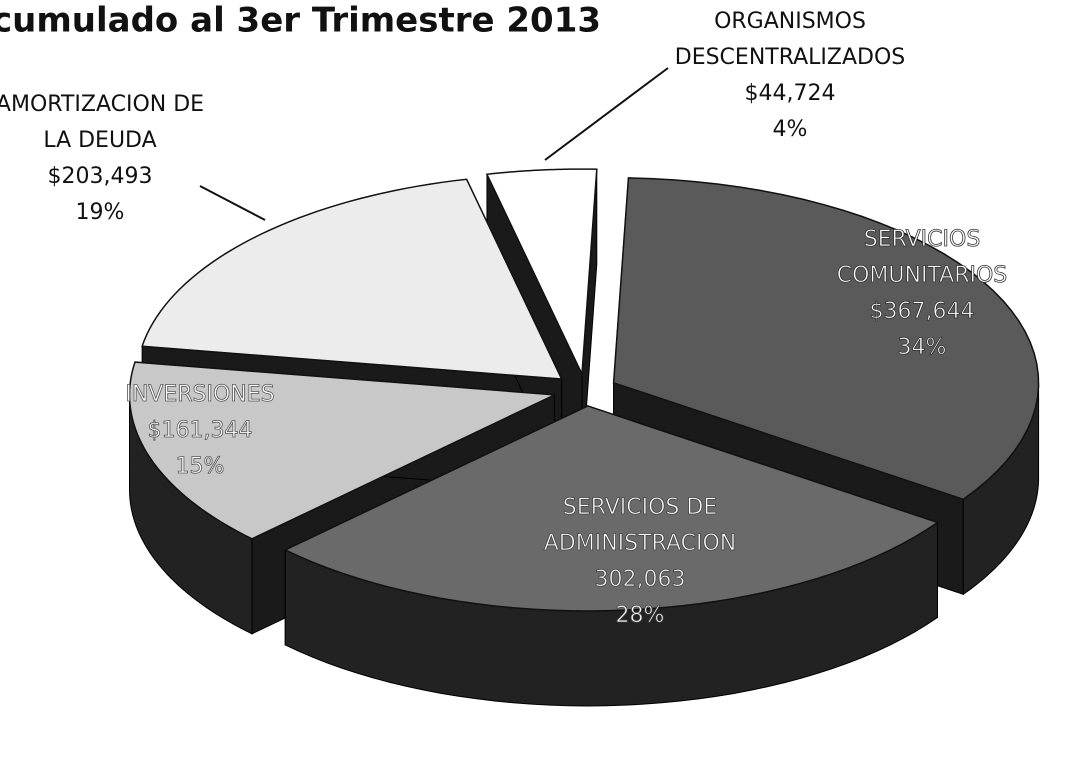 Image resolution: width=1074 pixels, height=762 pixels. Describe the element at coordinates (790, 129) in the screenshot. I see `percent-label: 4%` at that location.